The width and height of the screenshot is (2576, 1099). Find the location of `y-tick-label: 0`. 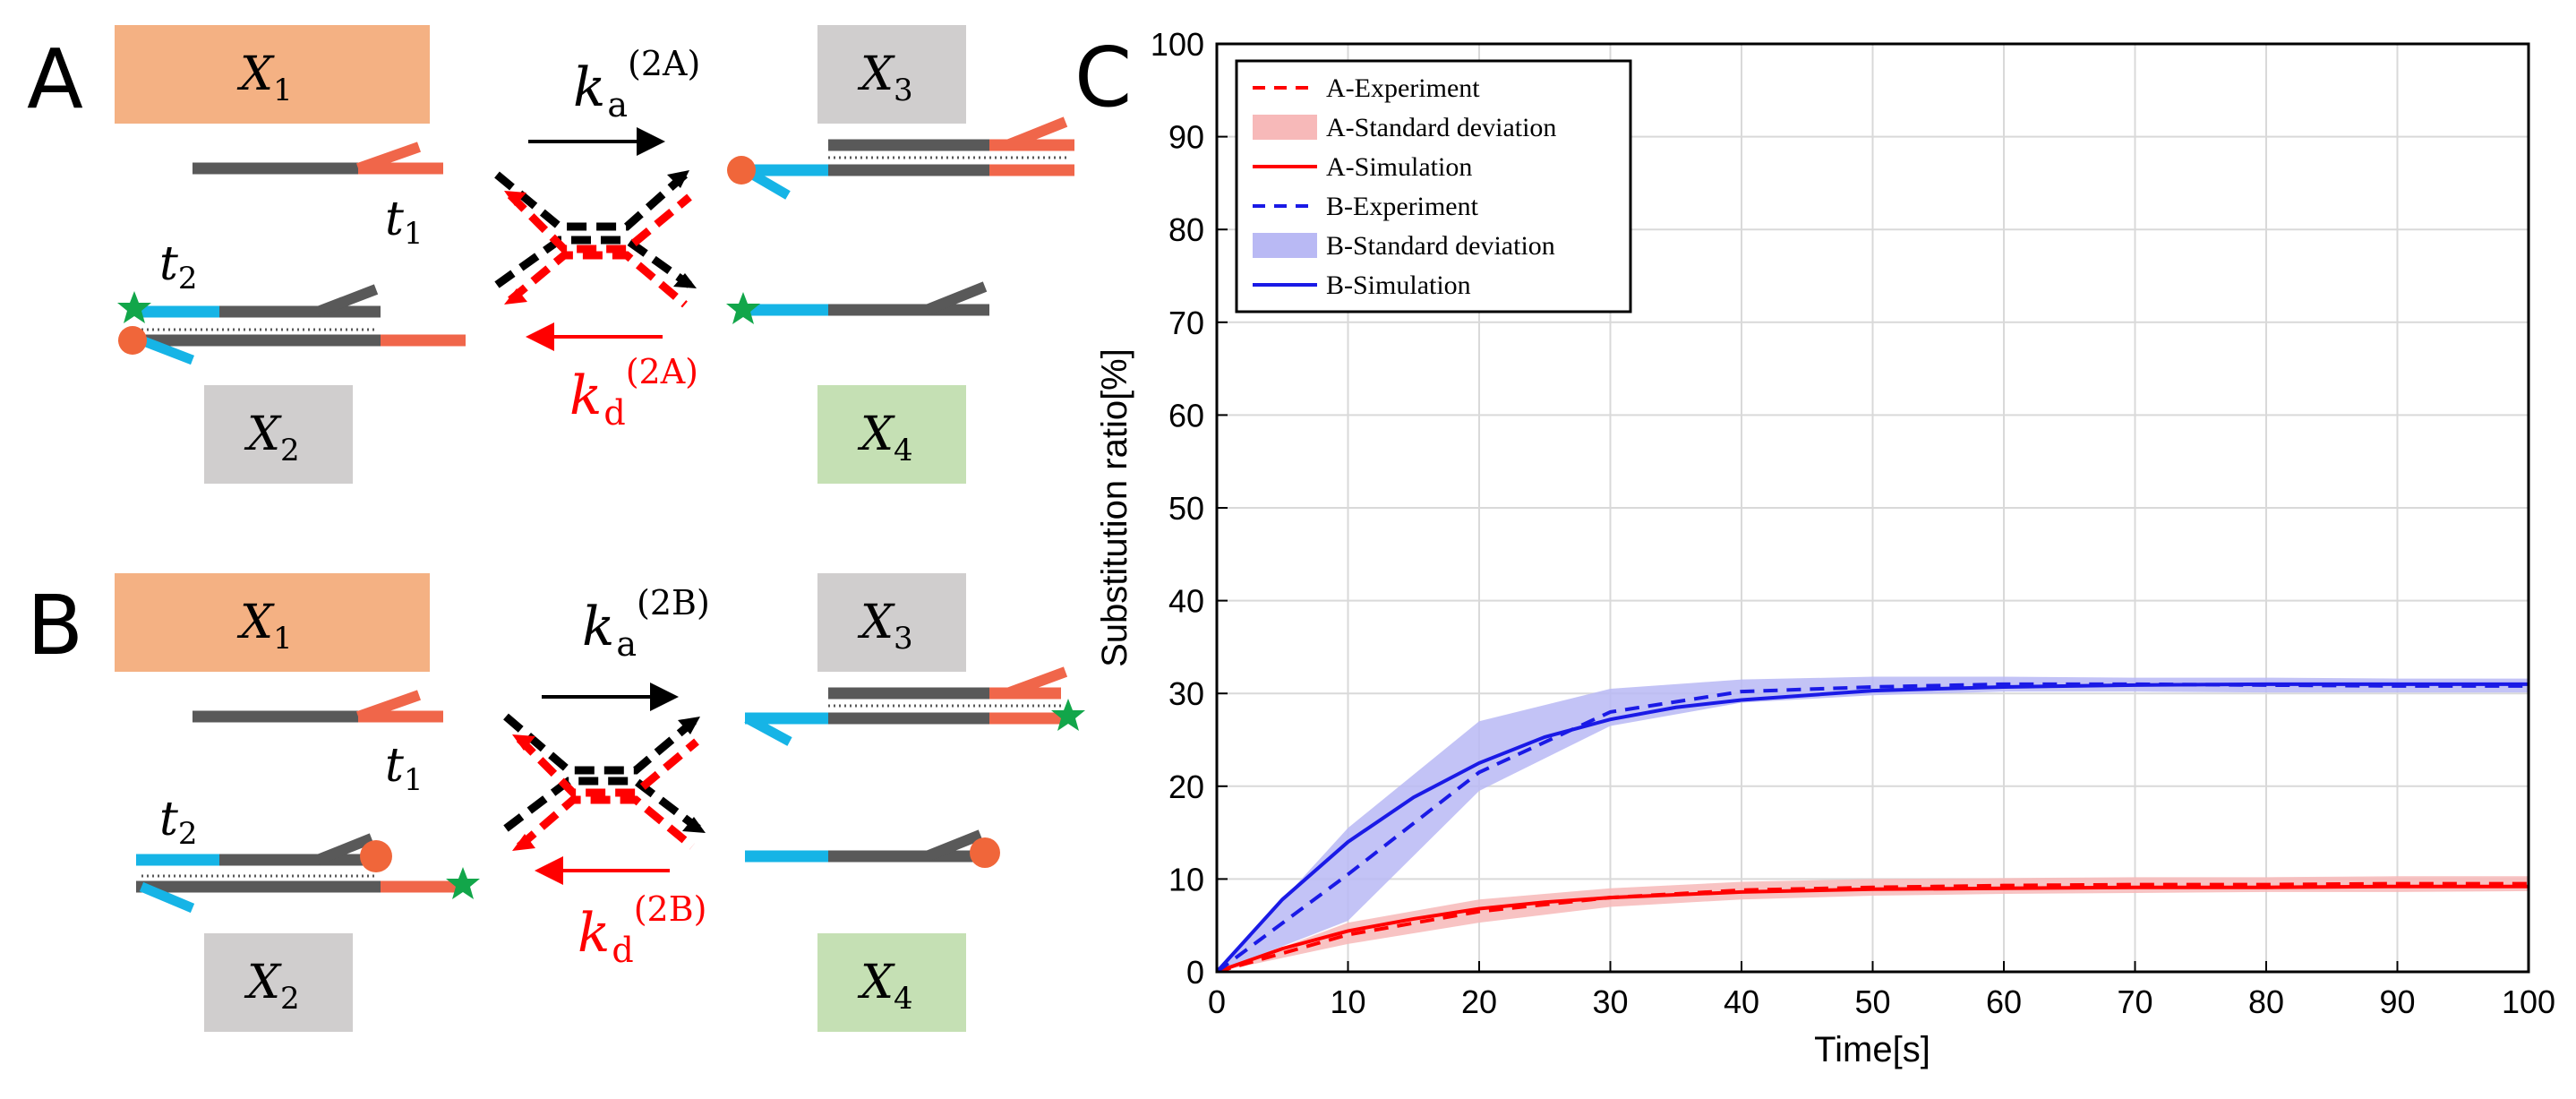

y-tick-label: 0 is located at coordinates (1195, 972).